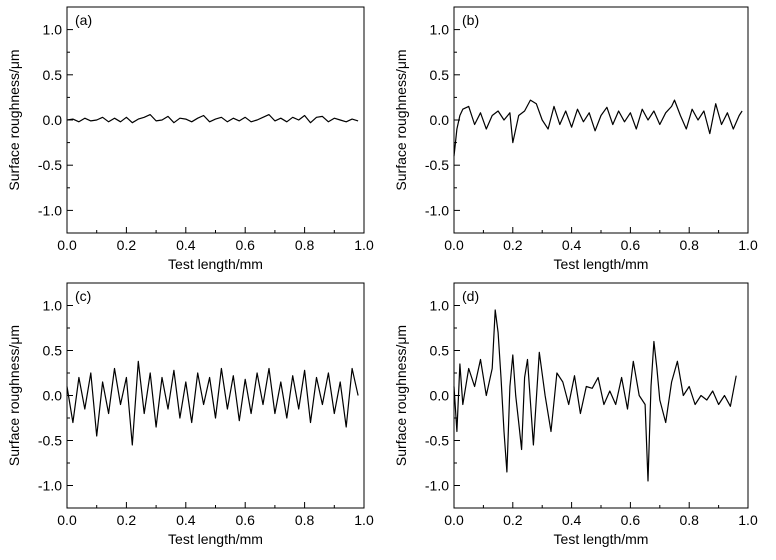 The height and width of the screenshot is (560, 776). I want to click on panel-label: (b), so click(470, 20).